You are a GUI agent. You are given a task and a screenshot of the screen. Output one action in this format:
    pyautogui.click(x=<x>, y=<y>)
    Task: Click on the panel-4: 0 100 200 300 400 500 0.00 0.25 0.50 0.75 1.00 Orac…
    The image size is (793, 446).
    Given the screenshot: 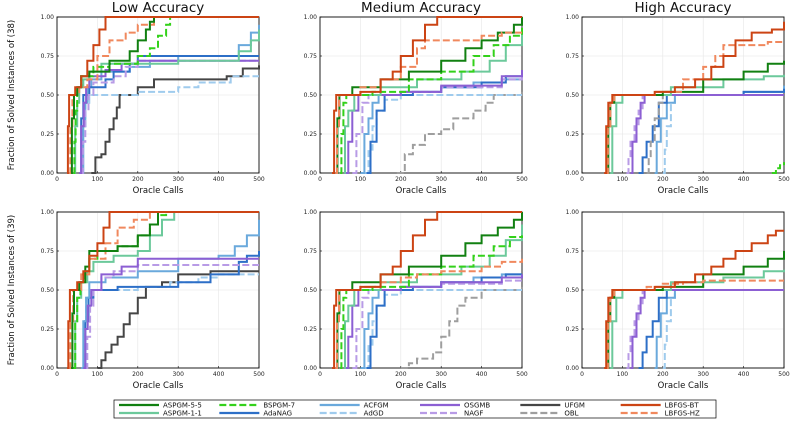 What is the action you would take?
    pyautogui.click(x=136, y=300)
    